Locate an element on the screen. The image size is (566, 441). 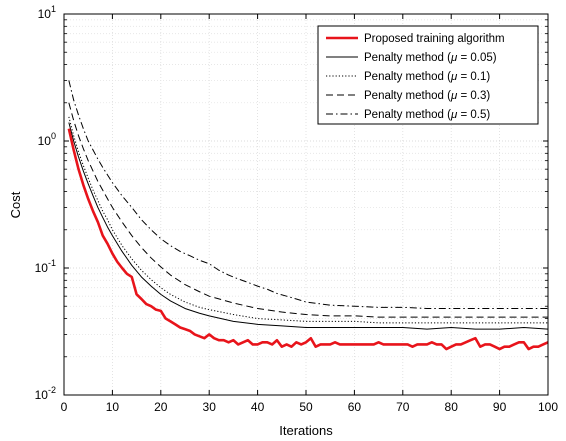
legend-entry: Penalty method (μ = 0.1) is located at coordinates (427, 77).